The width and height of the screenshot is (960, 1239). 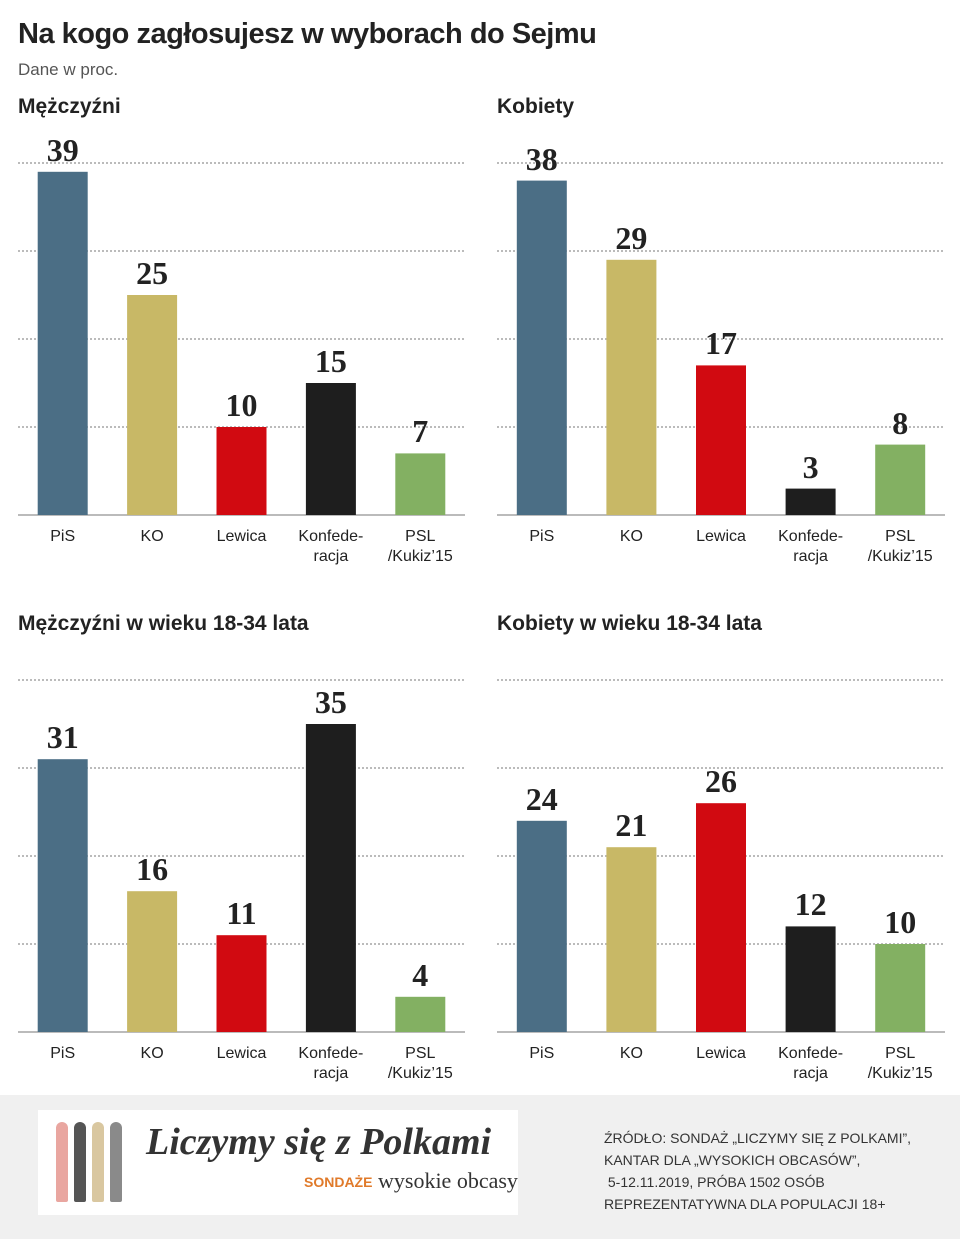 What do you see at coordinates (163, 623) in the screenshot?
I see `chart-title: Mężczyźni w wieku 18-34 lata` at bounding box center [163, 623].